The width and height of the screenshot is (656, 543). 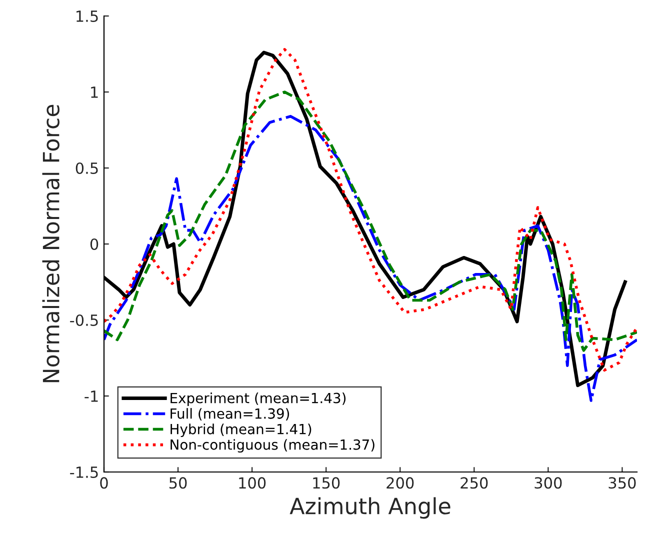 I want to click on x-tick-label: 100, so click(x=252, y=483).